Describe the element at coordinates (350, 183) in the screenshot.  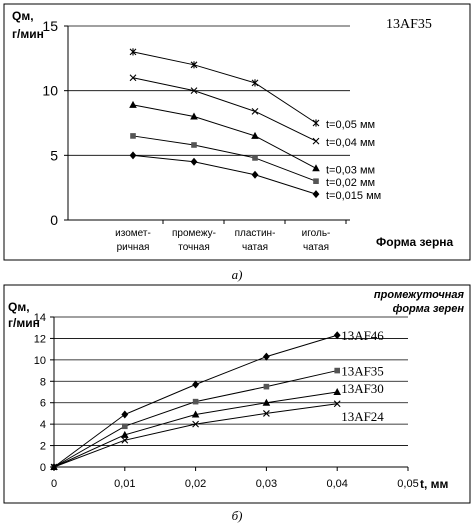
I see `chart-a-series-label: t=0,02 мм` at that location.